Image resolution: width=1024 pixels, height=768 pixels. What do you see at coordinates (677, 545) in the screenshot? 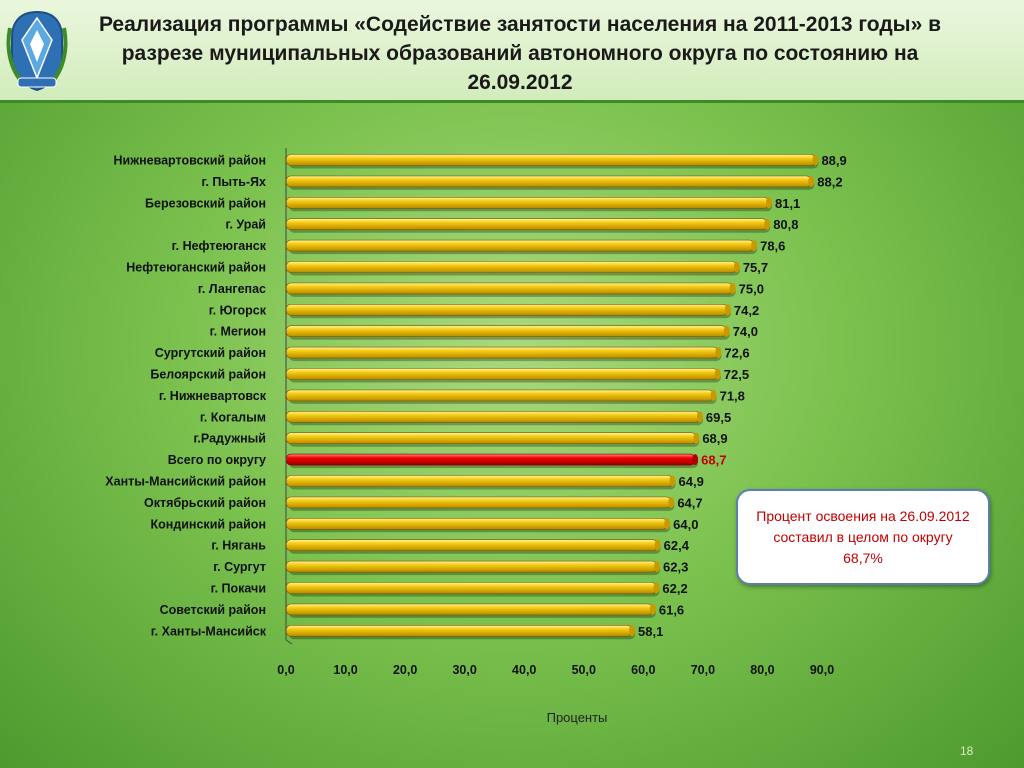
I see `value-label: 62,4` at bounding box center [677, 545].